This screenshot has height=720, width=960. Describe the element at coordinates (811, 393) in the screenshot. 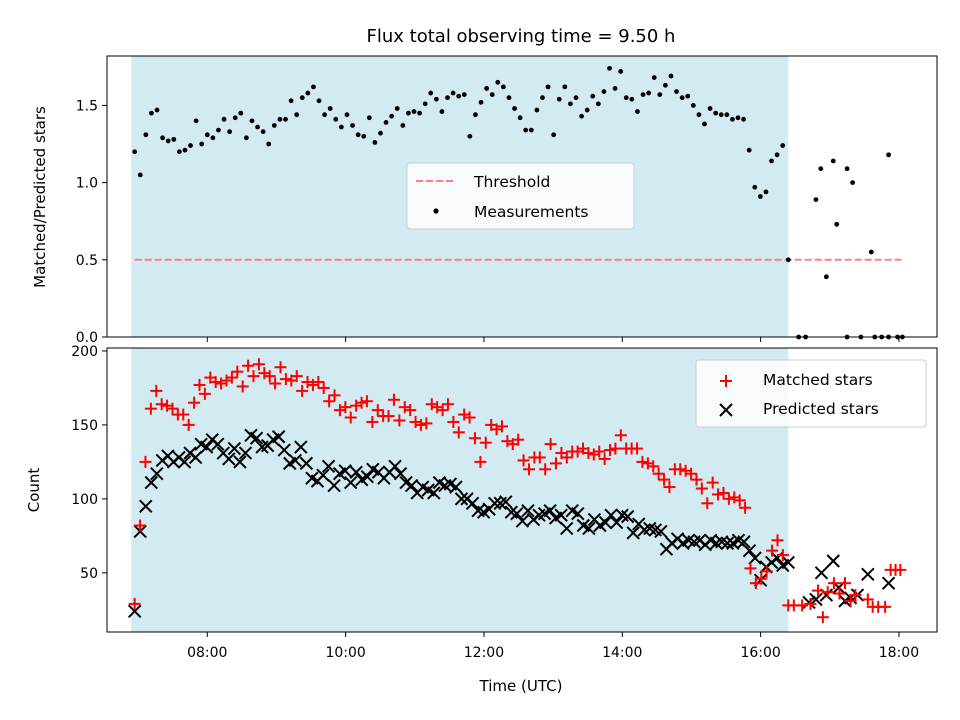

I see `count-legend-box` at that location.